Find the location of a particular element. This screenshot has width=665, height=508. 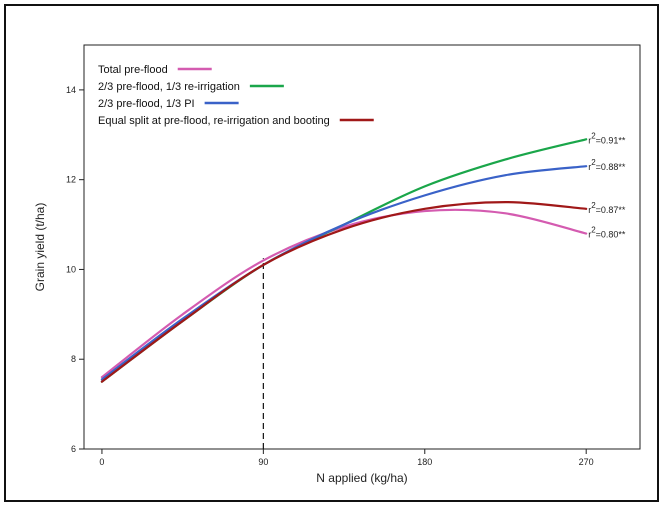

r2-label-2: r2=0.91** is located at coordinates (607, 138).